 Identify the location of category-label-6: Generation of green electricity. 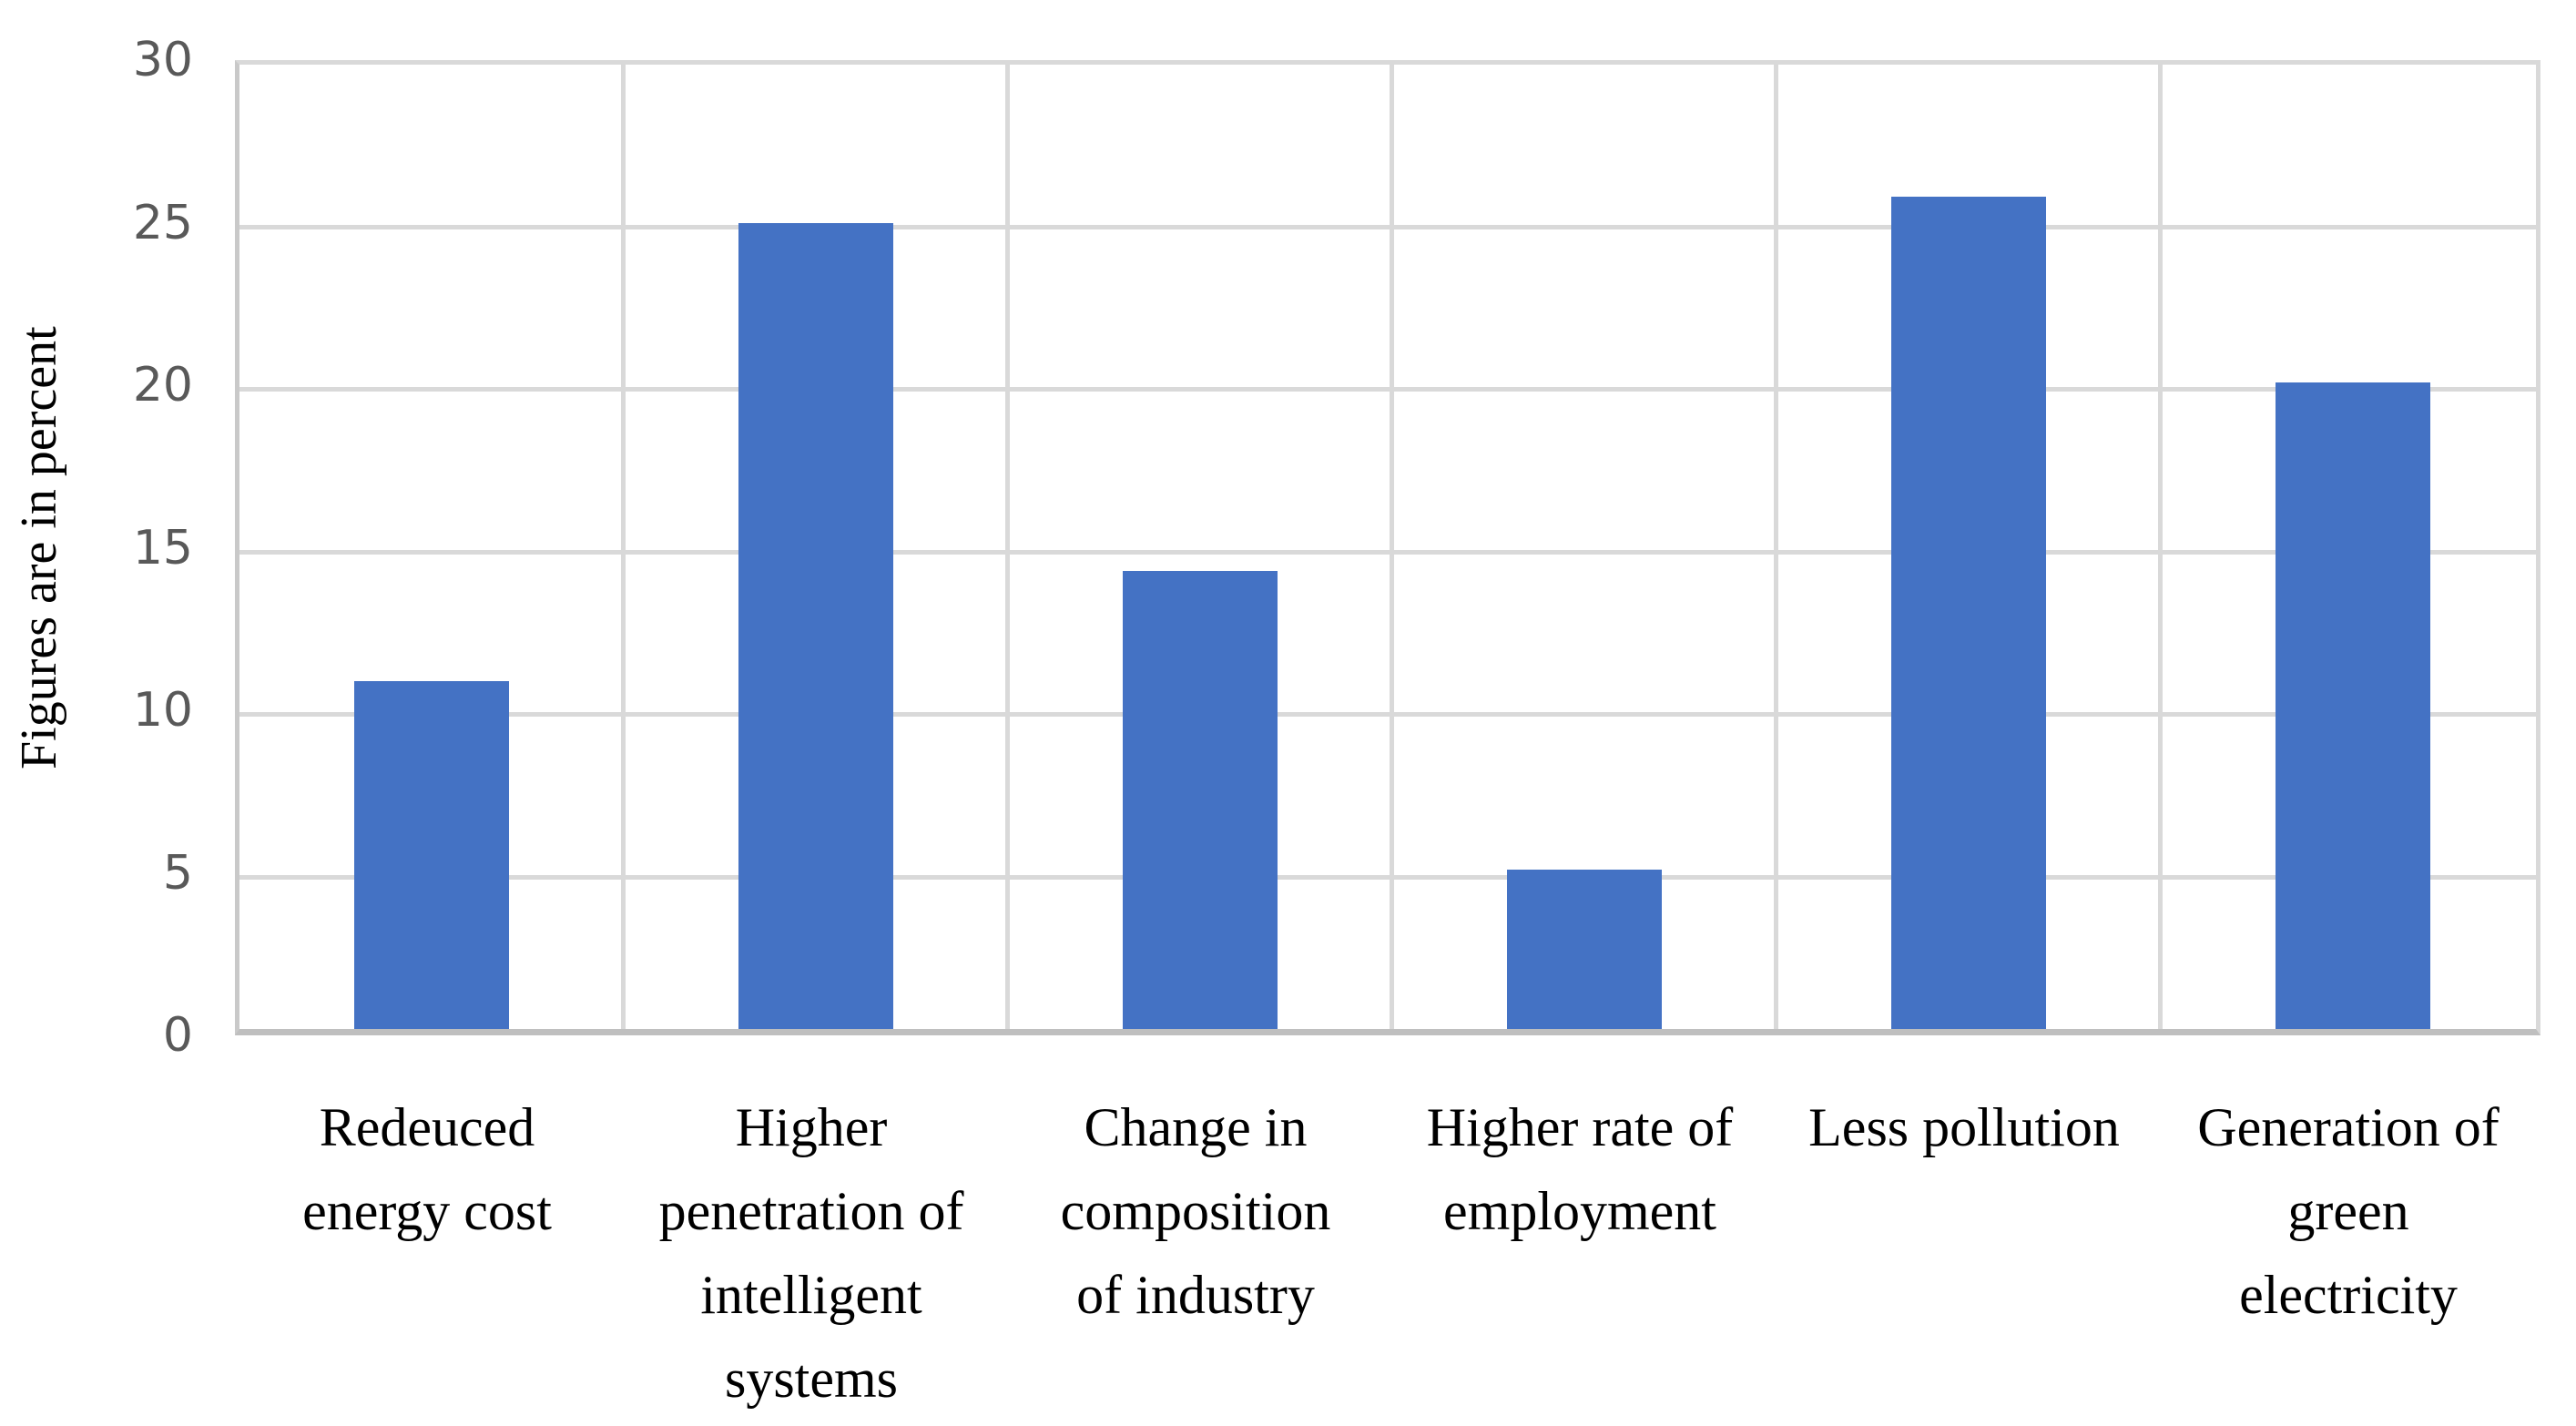
(2348, 1211).